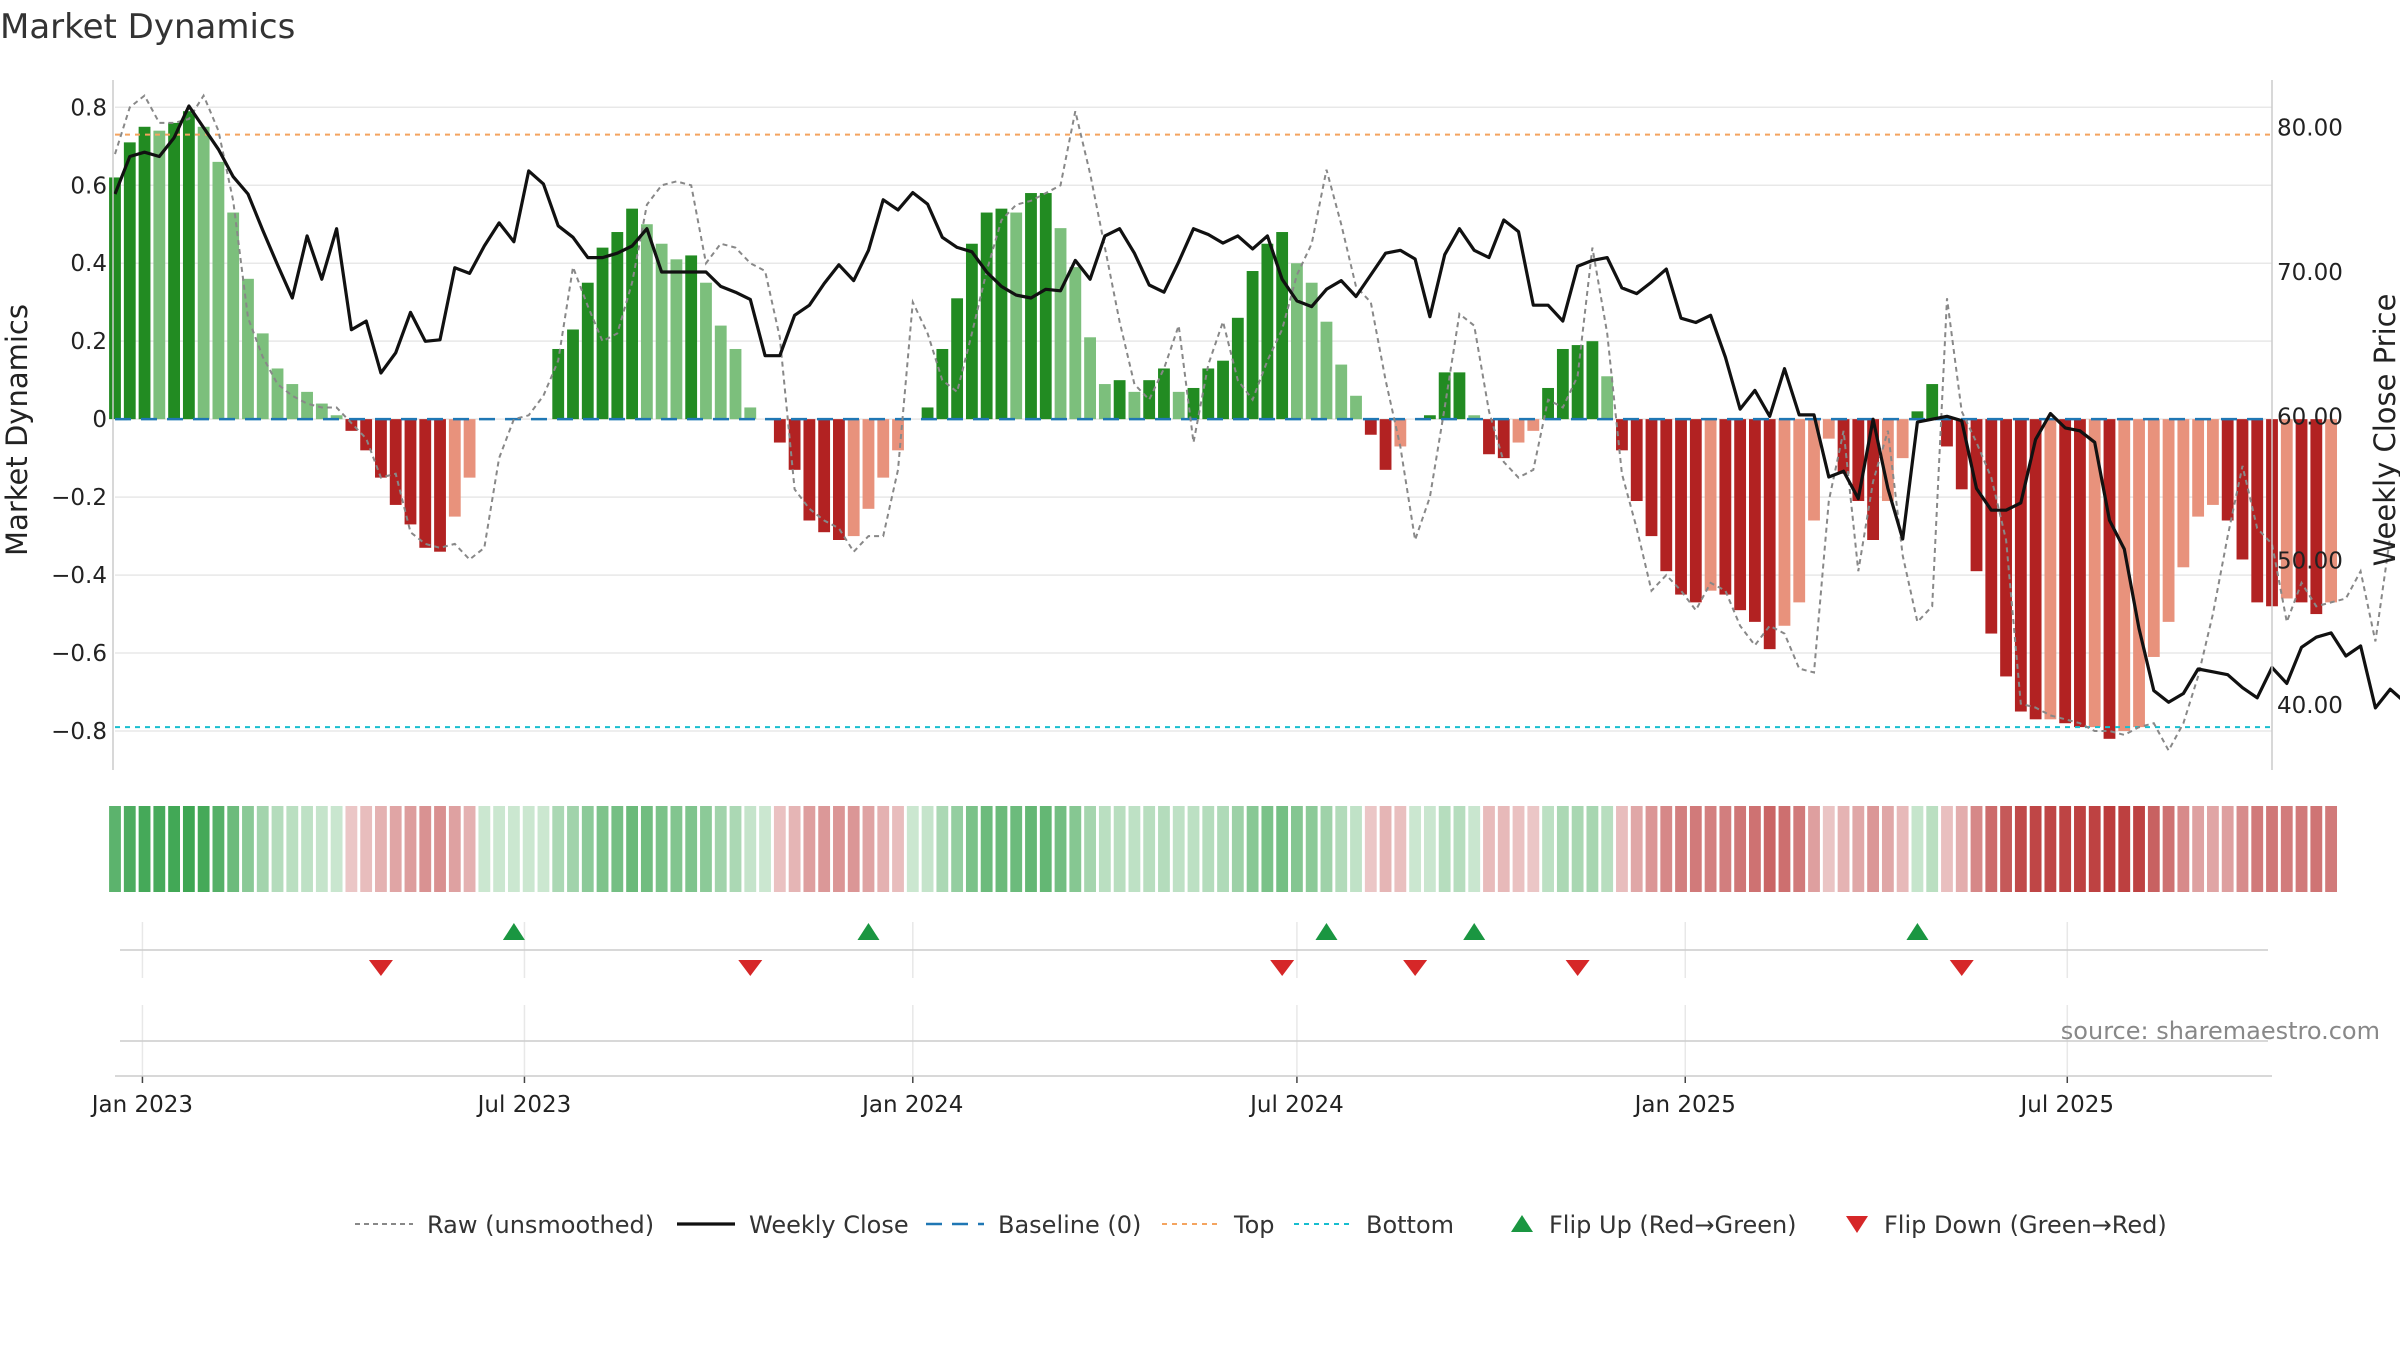 The width and height of the screenshot is (2400, 1350). What do you see at coordinates (88, 186) in the screenshot?
I see `y-tick-label: 0.6` at bounding box center [88, 186].